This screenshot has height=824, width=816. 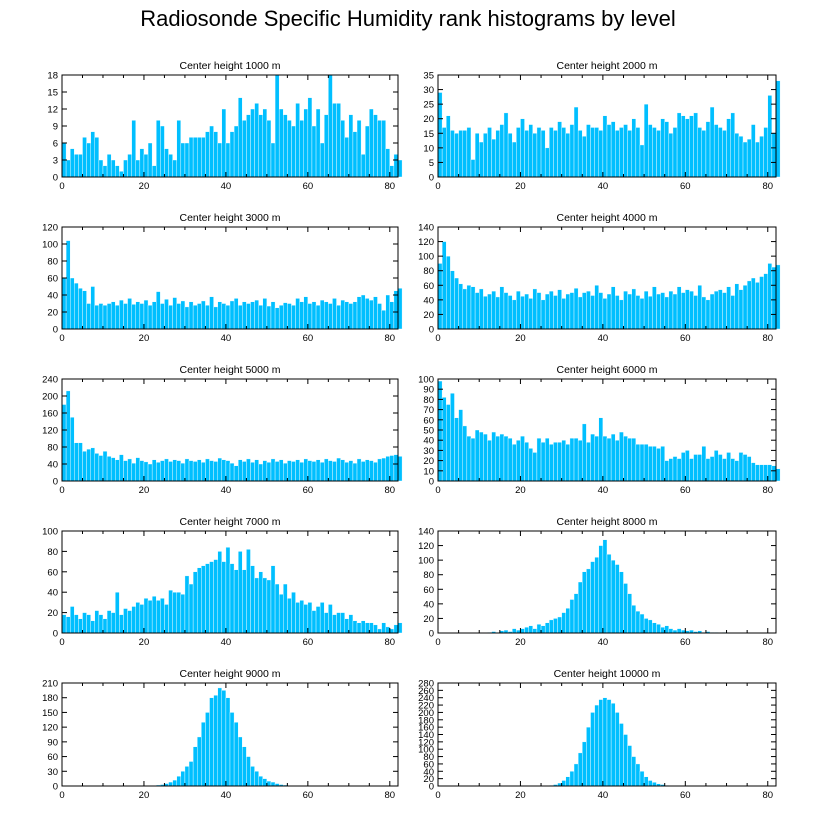 I want to click on panel-title: Center height 4000 m, so click(x=607, y=218).